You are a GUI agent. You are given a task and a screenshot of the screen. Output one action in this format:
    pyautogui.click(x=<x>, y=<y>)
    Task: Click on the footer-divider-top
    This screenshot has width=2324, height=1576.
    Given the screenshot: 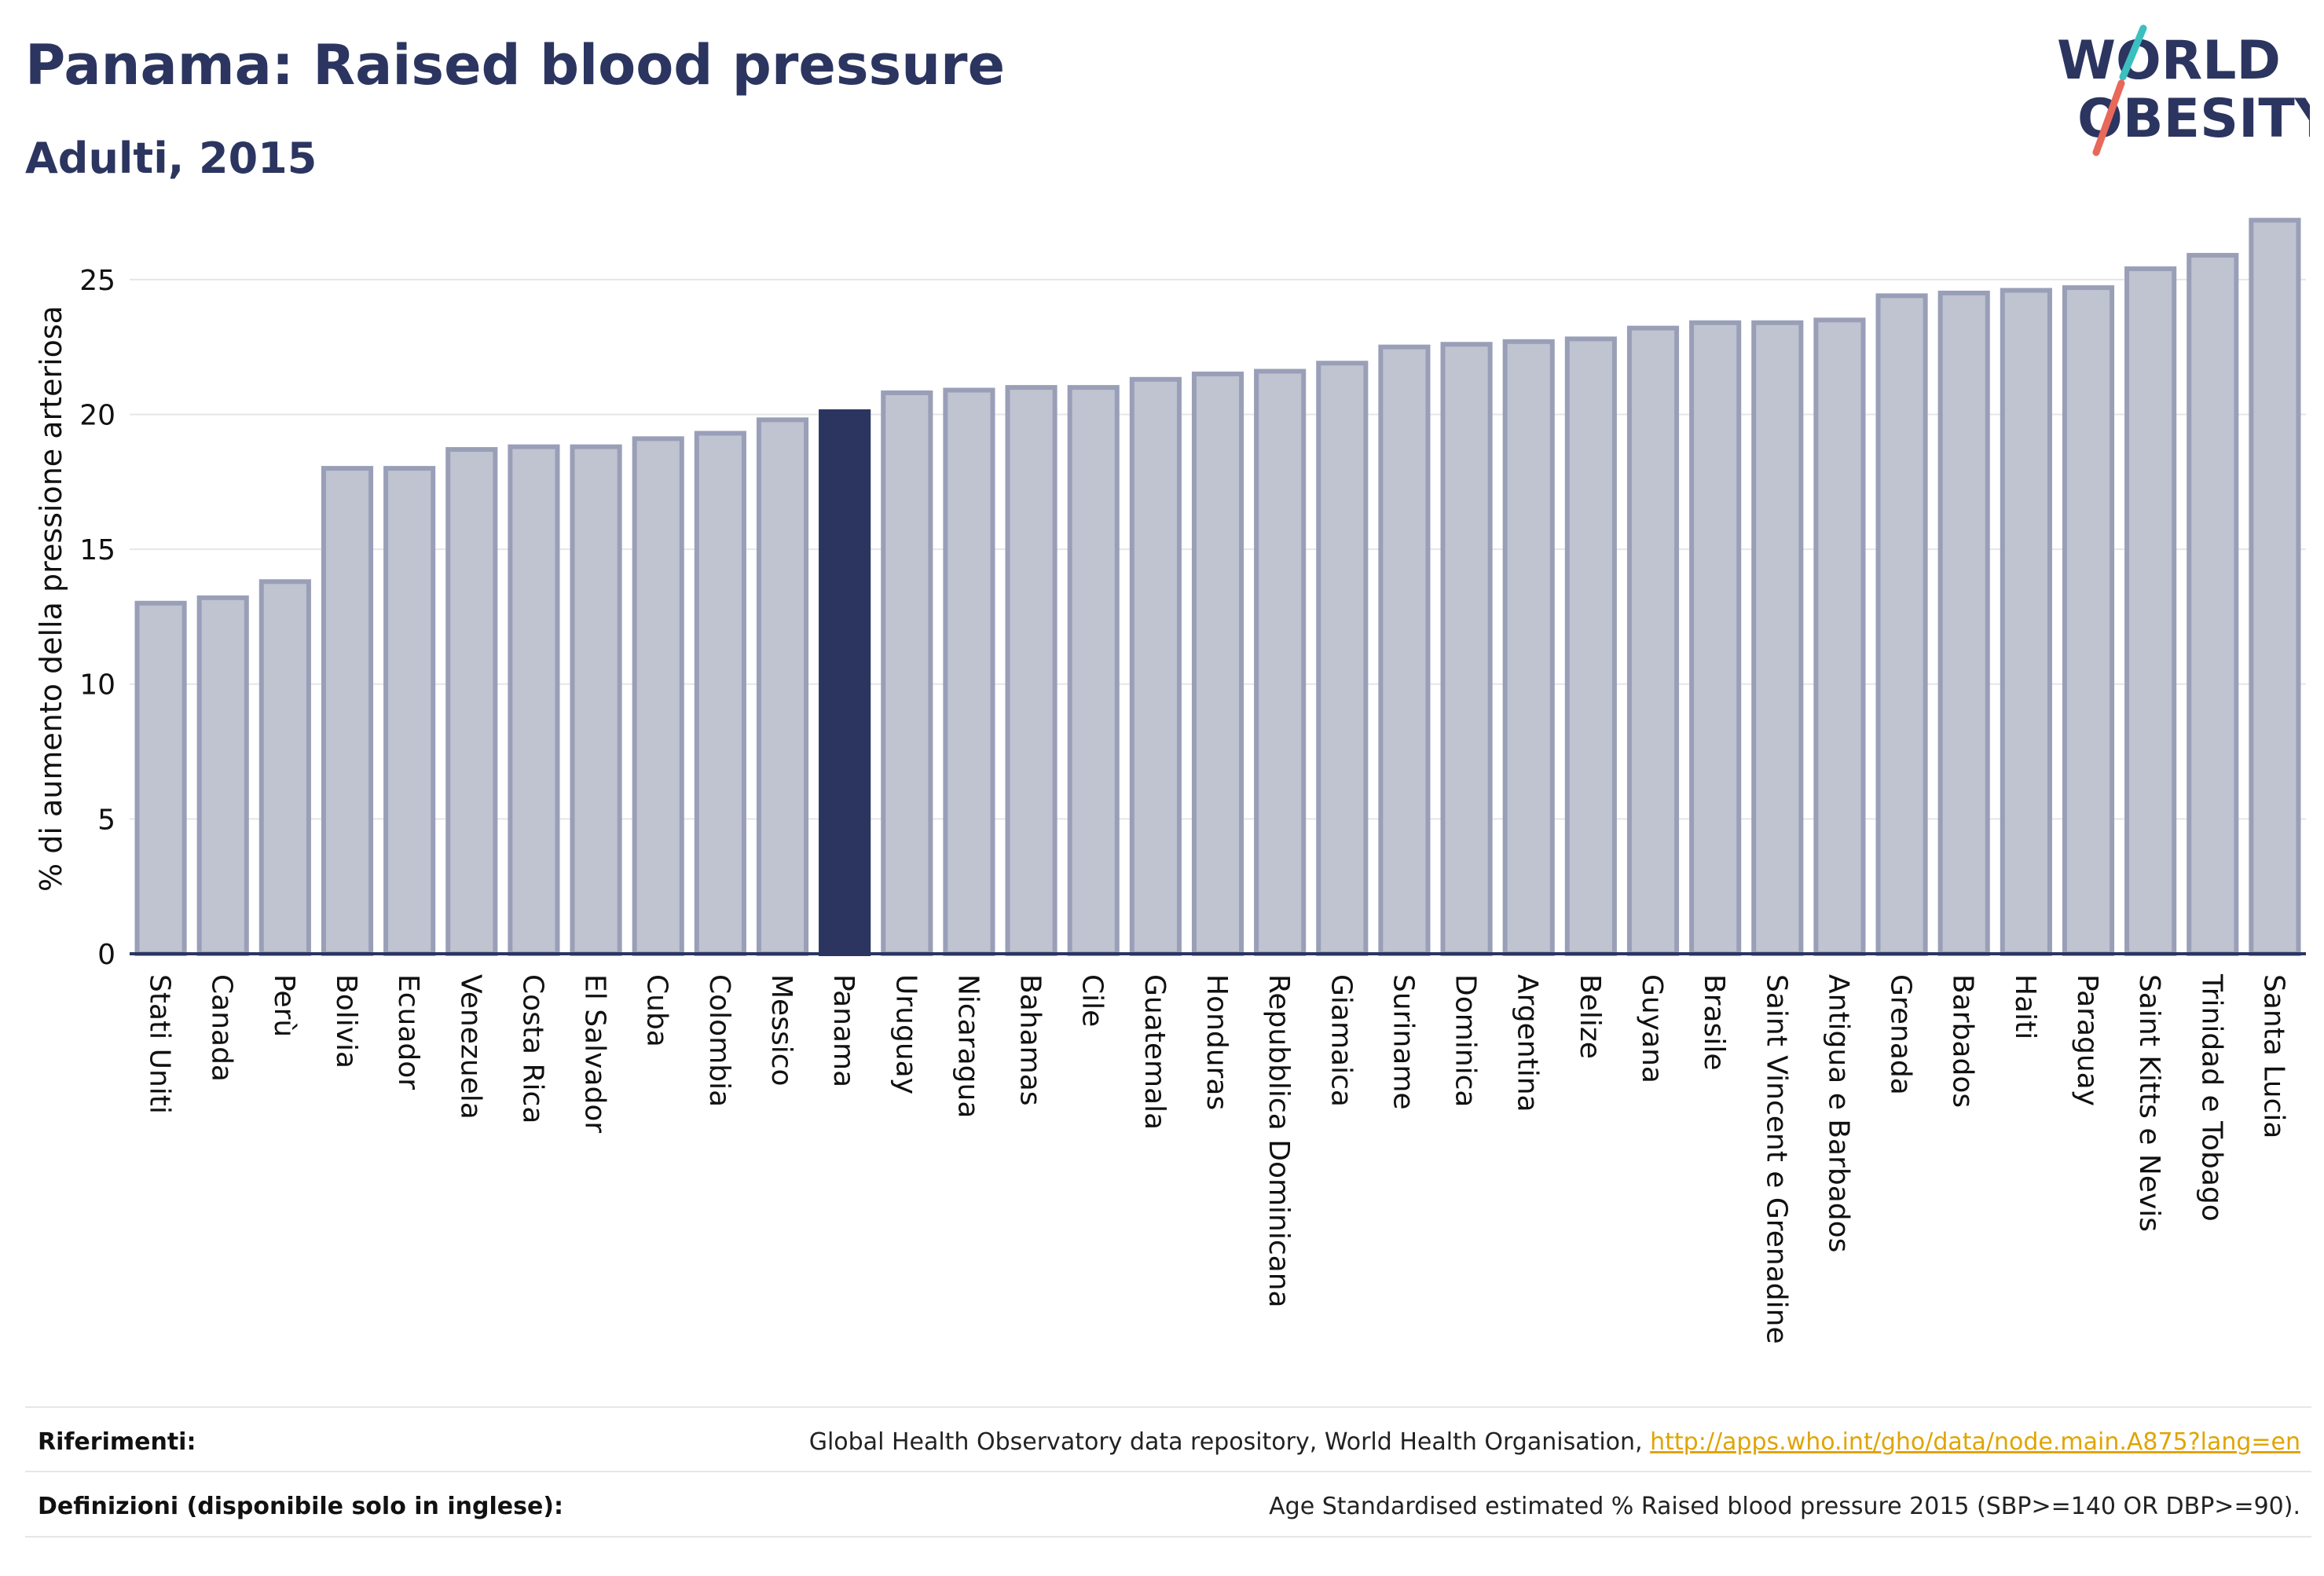 What is the action you would take?
    pyautogui.click(x=1168, y=1407)
    